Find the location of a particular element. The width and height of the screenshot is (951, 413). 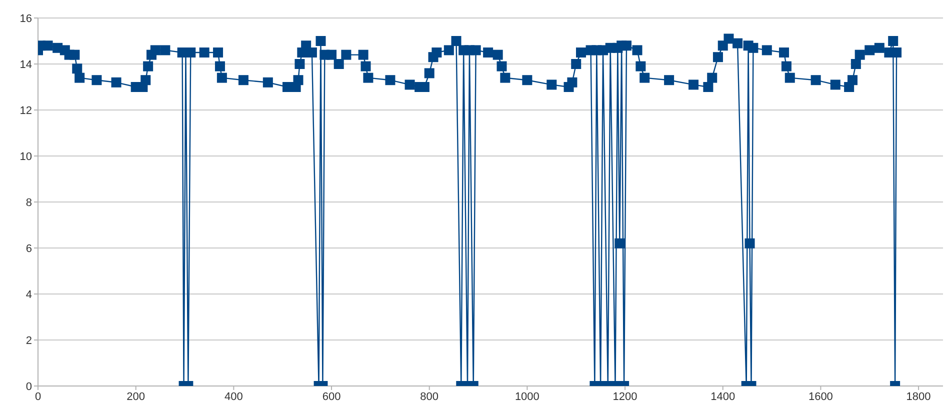

x-tick-label: 0 is located at coordinates (38, 396).